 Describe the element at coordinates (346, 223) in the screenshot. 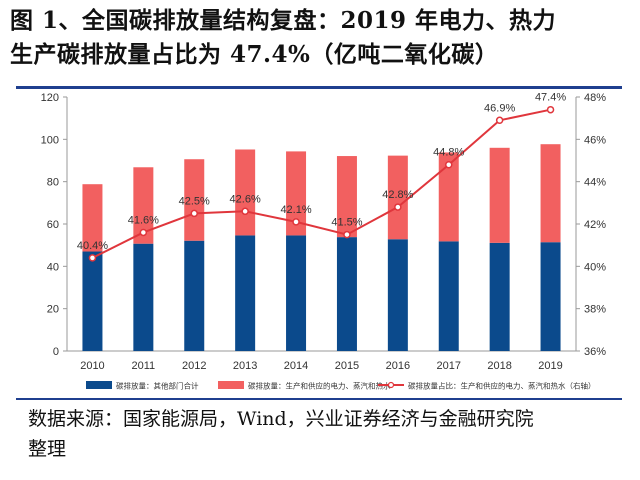

I see `share-data-label: 41.5%` at that location.